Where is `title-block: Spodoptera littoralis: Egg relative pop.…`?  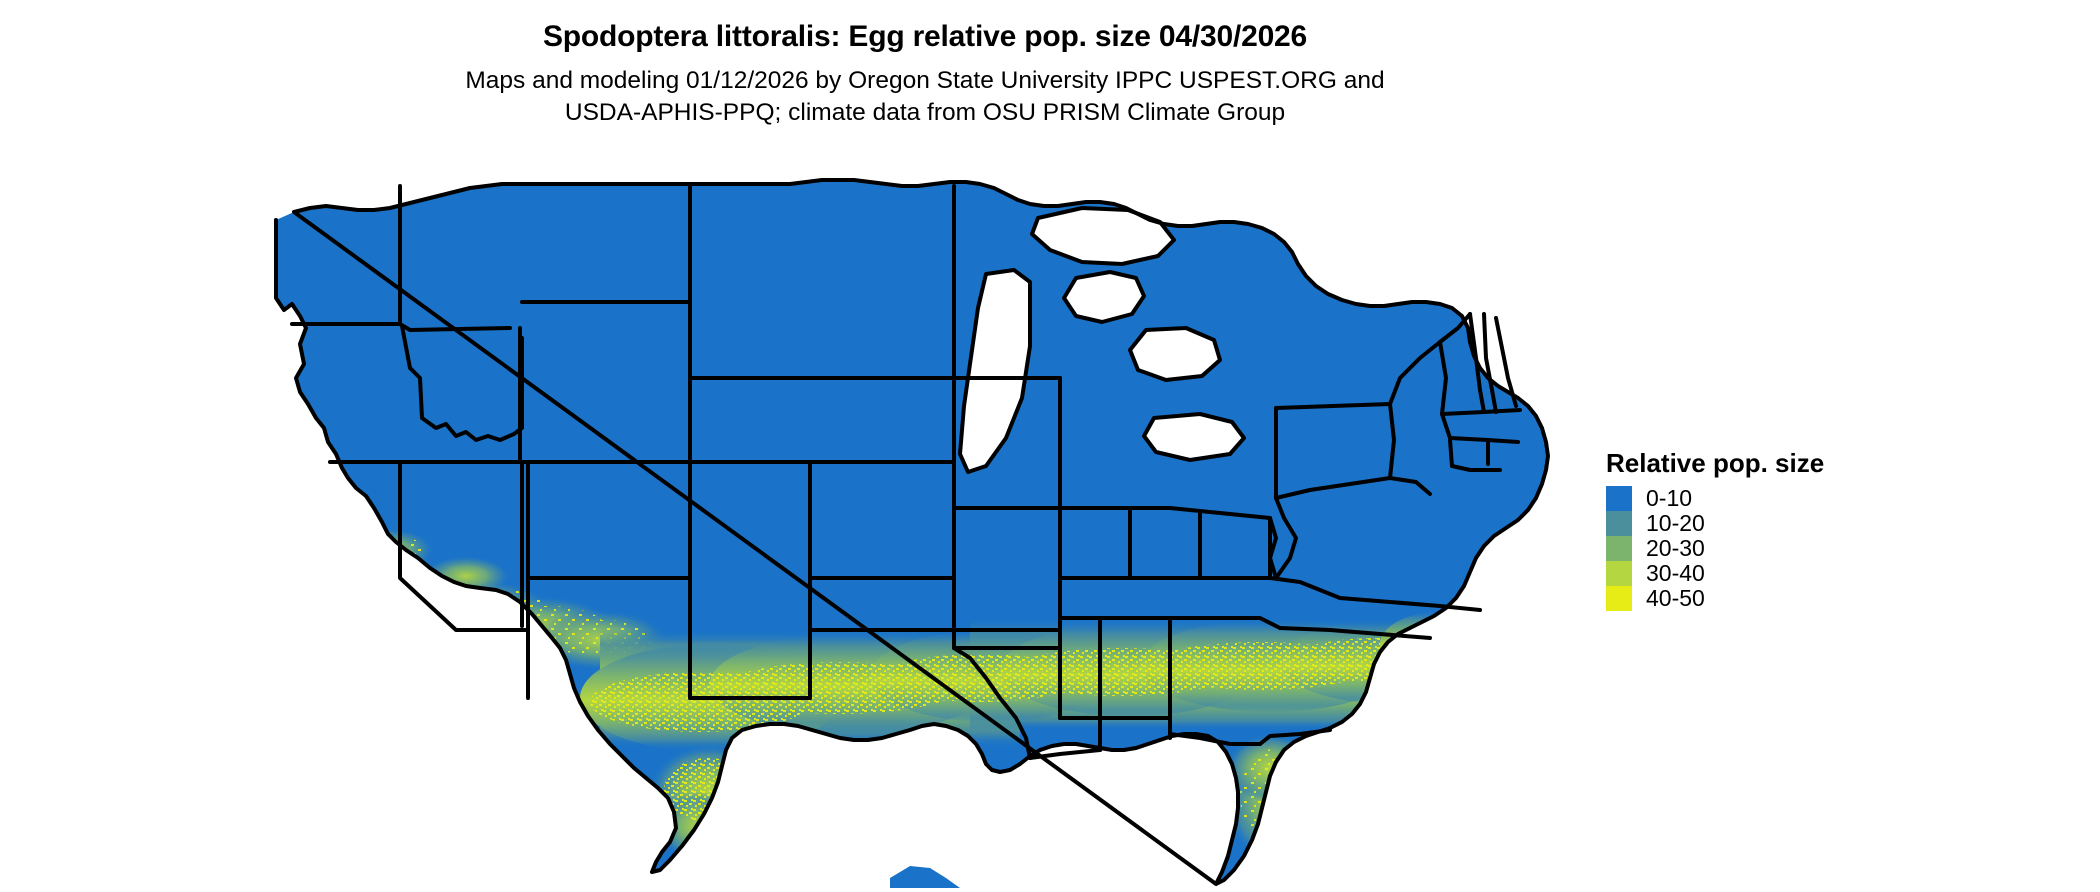 title-block: Spodoptera littoralis: Egg relative pop.… is located at coordinates (925, 64).